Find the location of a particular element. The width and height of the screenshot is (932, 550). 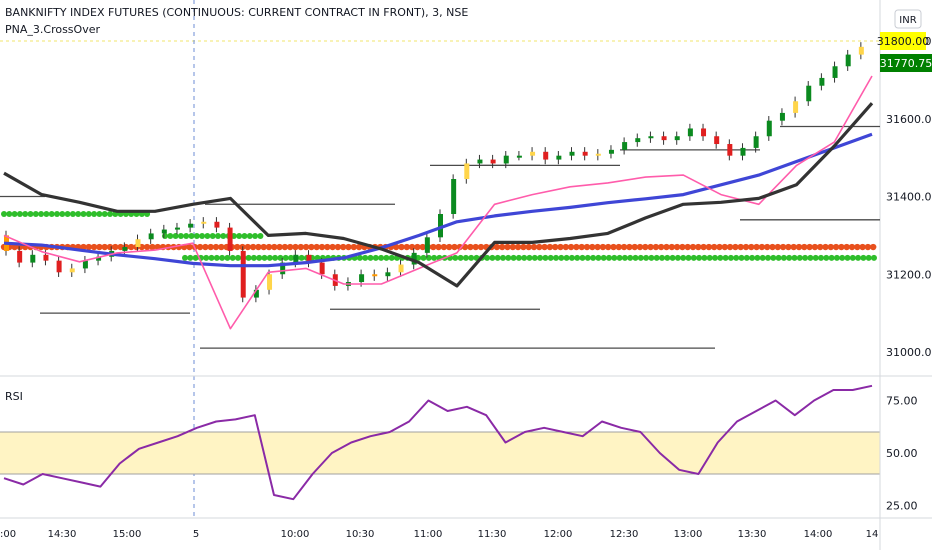

currency-label: INR is located at coordinates (907, 20).